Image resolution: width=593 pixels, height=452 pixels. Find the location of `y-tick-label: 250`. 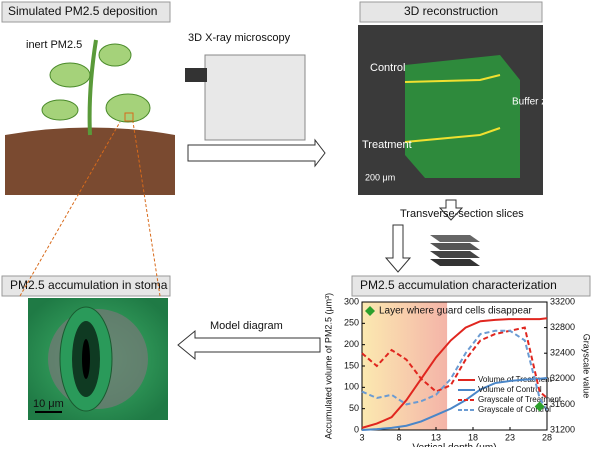

y-tick-label: 250 is located at coordinates (351, 323).